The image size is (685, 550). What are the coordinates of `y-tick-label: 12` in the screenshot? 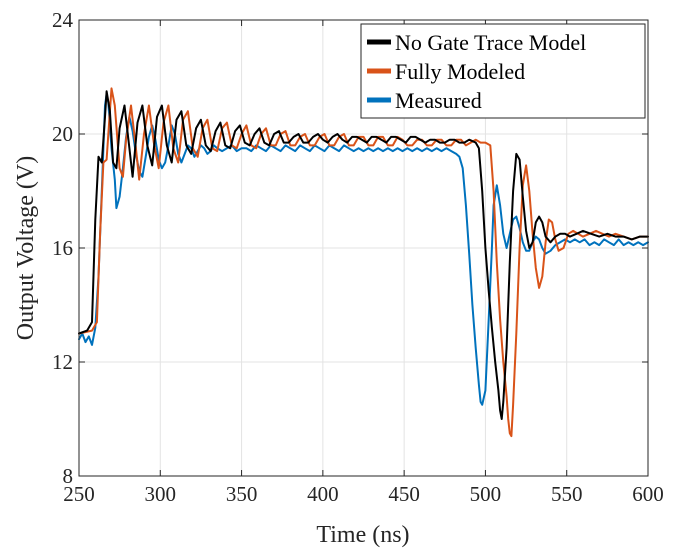 It's located at (62, 362).